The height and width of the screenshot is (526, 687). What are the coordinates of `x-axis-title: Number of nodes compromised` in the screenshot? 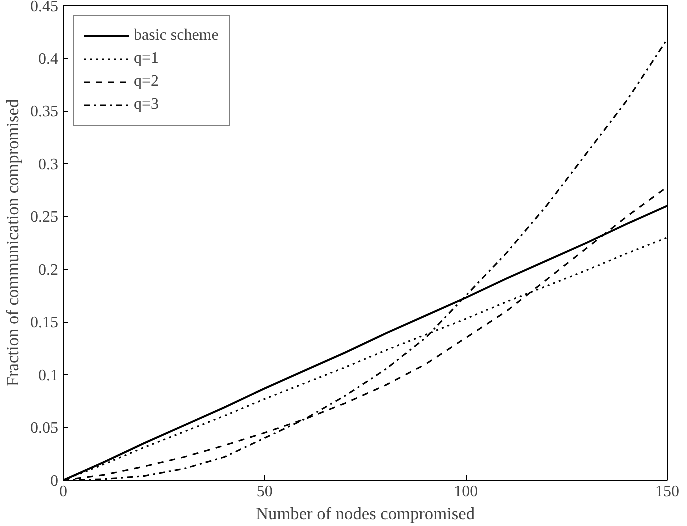 It's located at (366, 514).